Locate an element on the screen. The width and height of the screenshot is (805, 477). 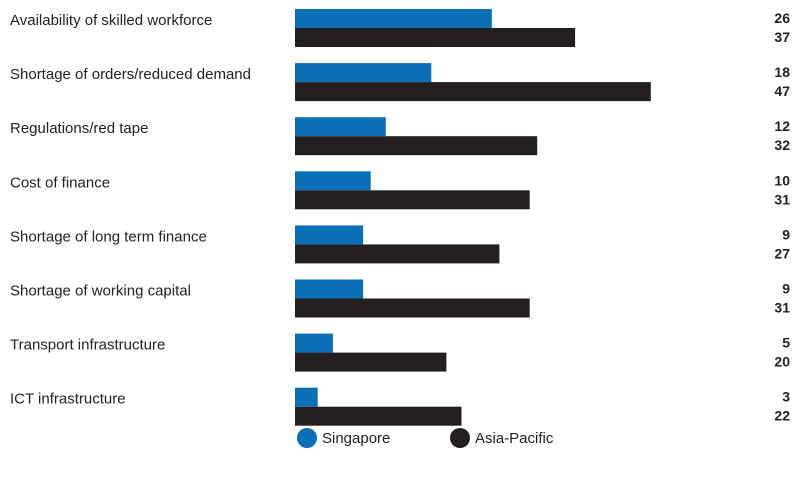
category-label: Cost of finance is located at coordinates (60, 182).